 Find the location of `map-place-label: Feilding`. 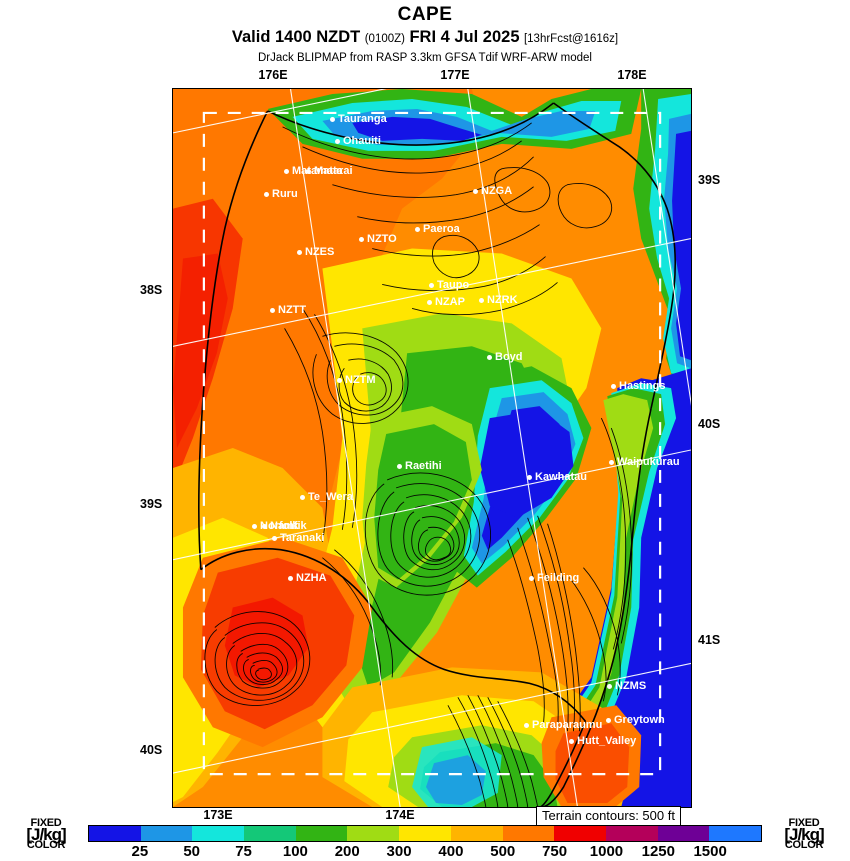

map-place-label: Feilding is located at coordinates (554, 578).